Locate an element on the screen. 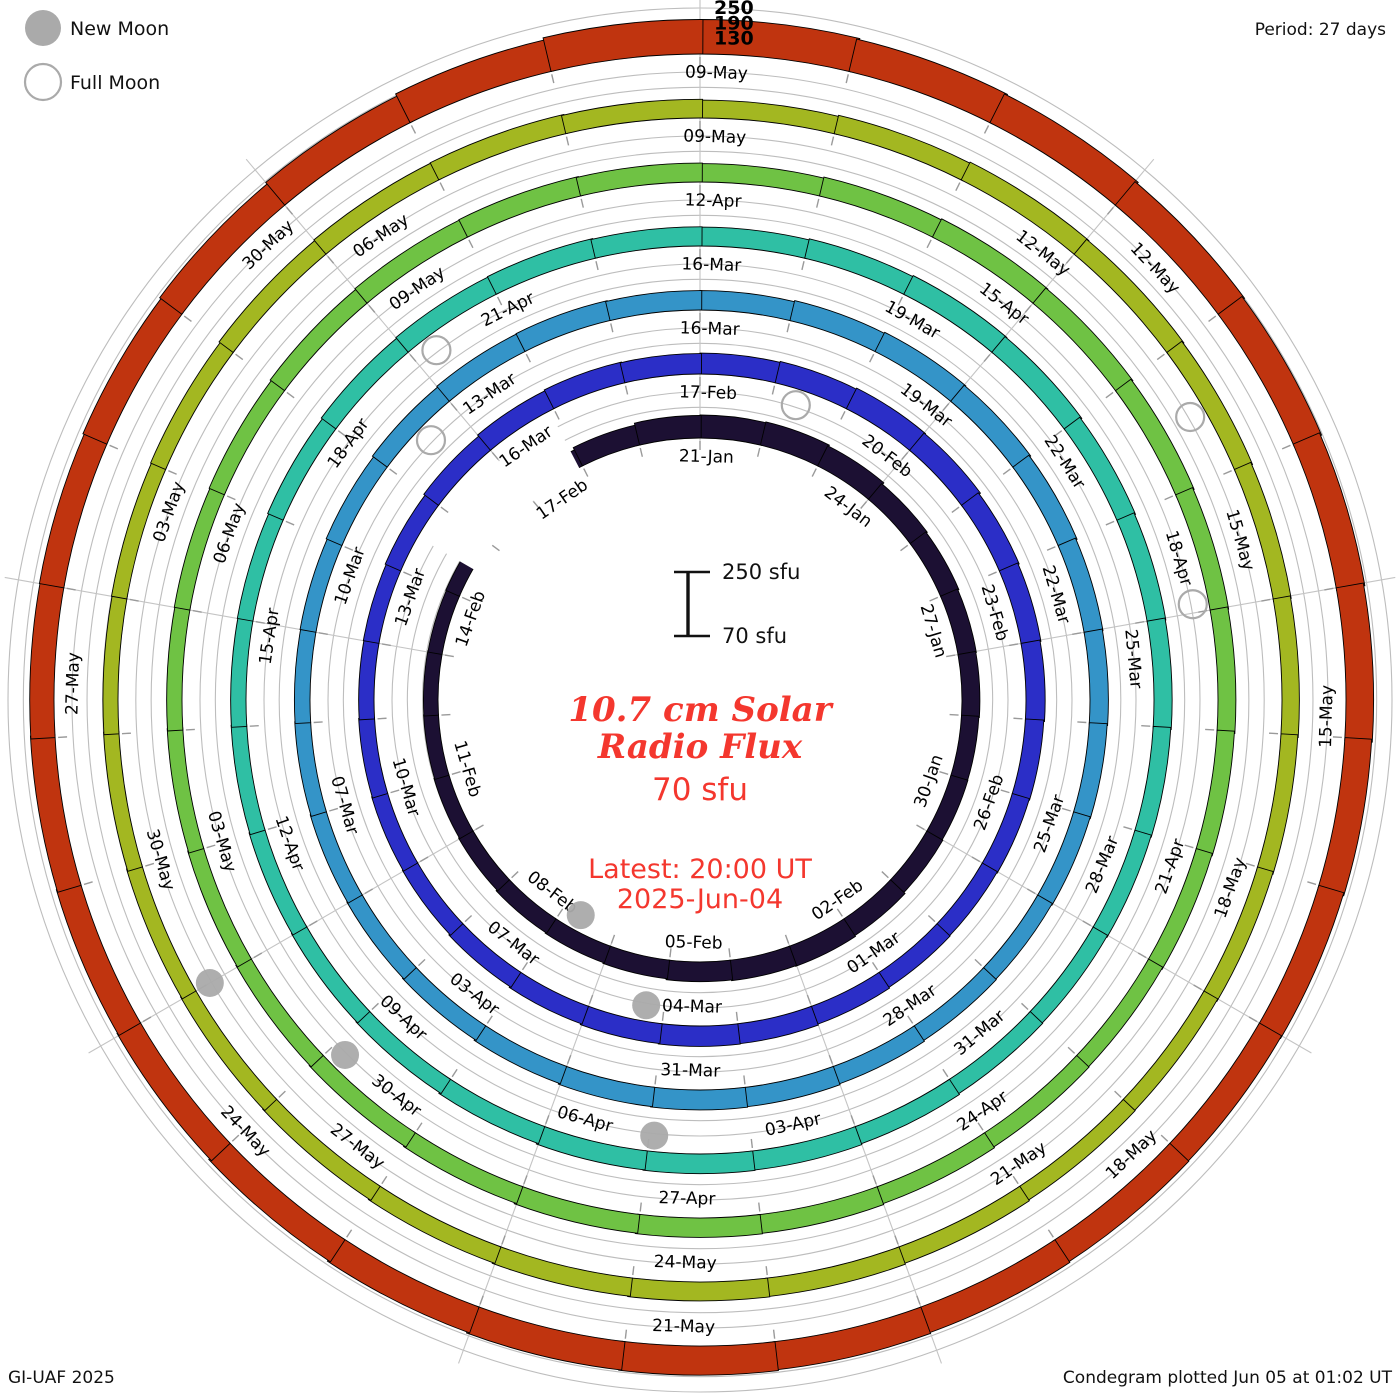 Image resolution: width=1400 pixels, height=1400 pixels. ring-date-label: 06-Apr is located at coordinates (585, 1119).